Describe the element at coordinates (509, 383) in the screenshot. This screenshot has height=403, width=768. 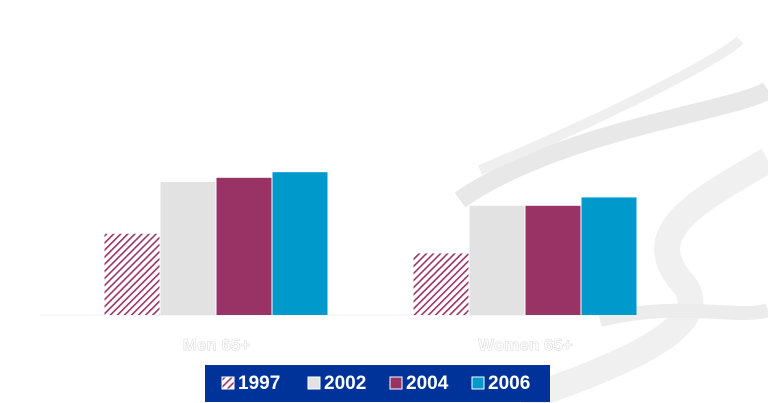
I see `legend-label: 2006` at that location.